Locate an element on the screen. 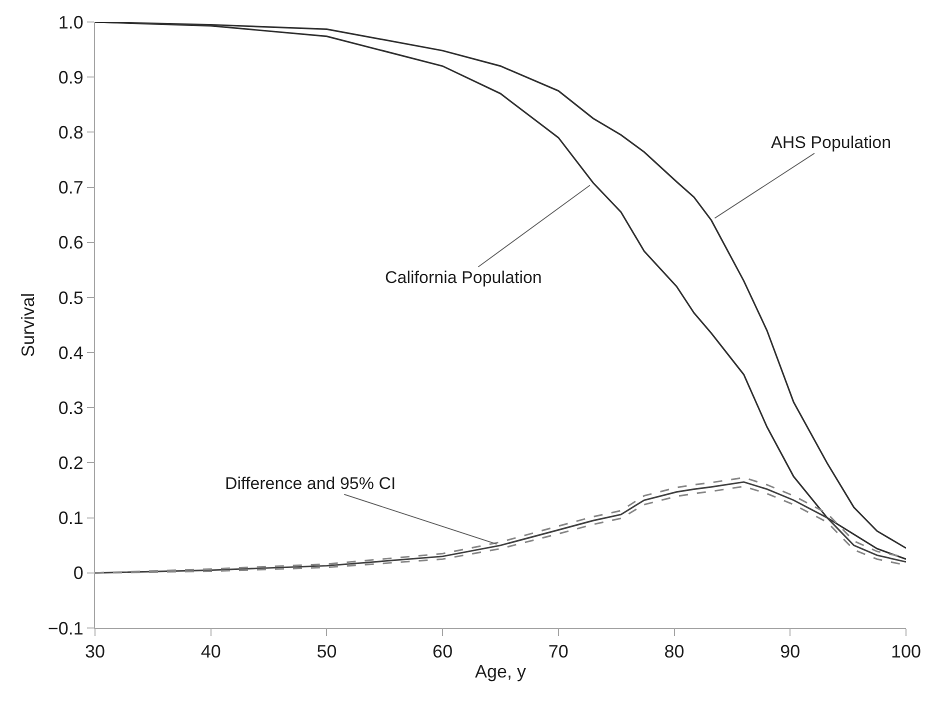 The image size is (933, 703). annotation: AHS Population is located at coordinates (831, 142).